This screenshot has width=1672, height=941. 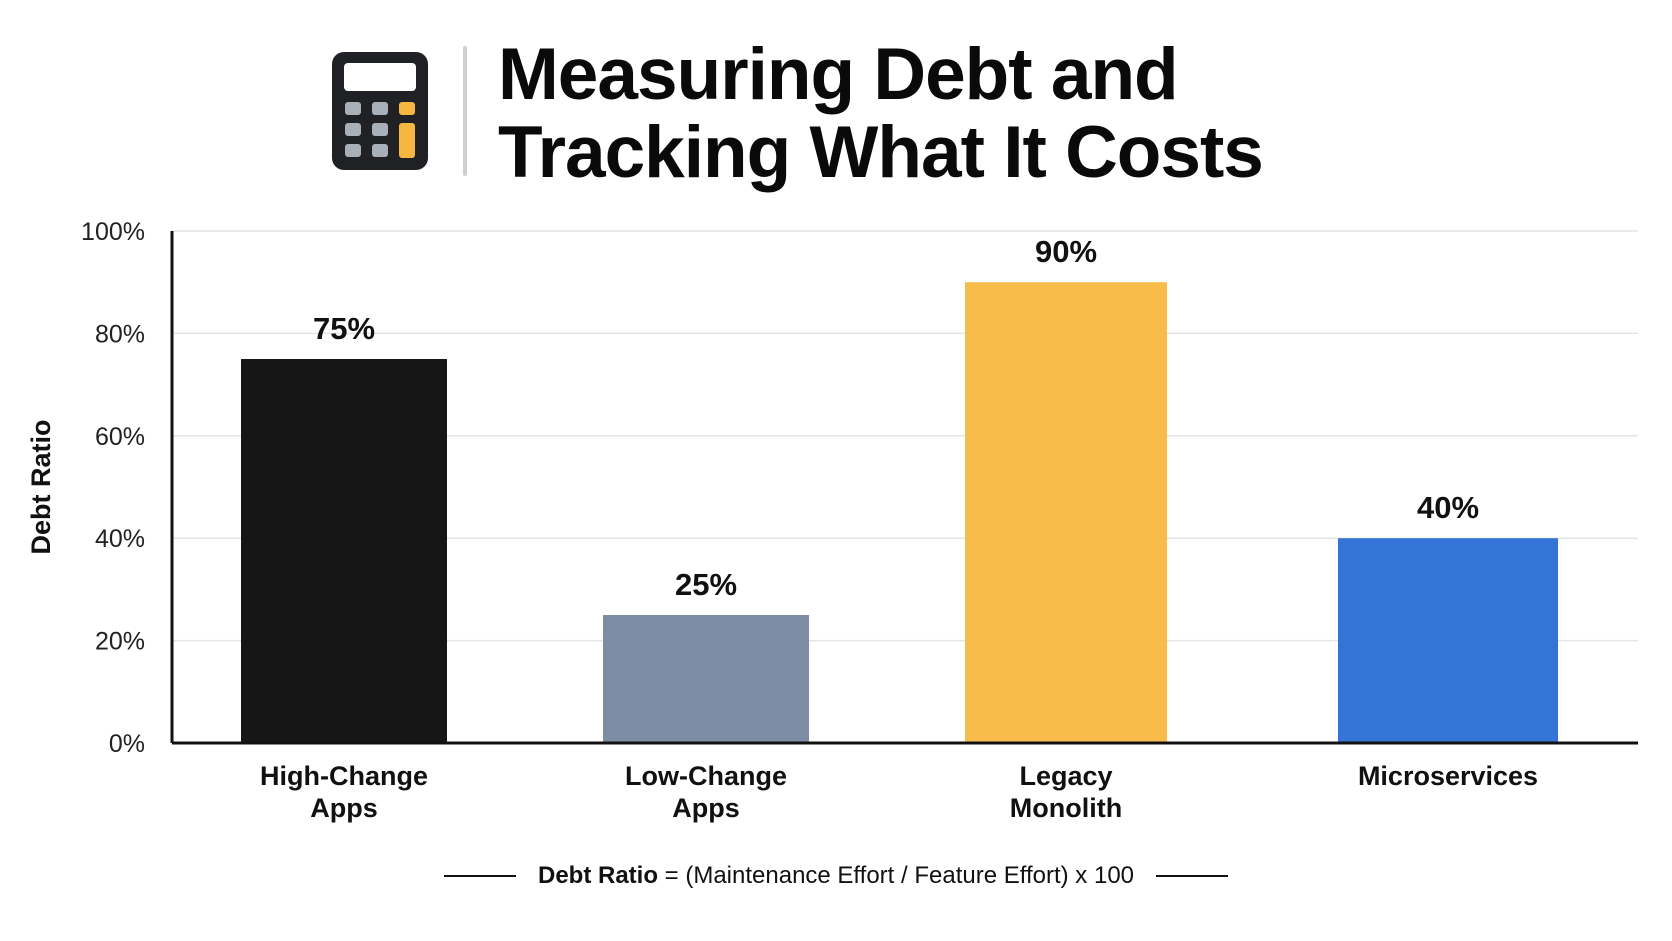 I want to click on x-tick-label: High-Change, so click(x=344, y=776).